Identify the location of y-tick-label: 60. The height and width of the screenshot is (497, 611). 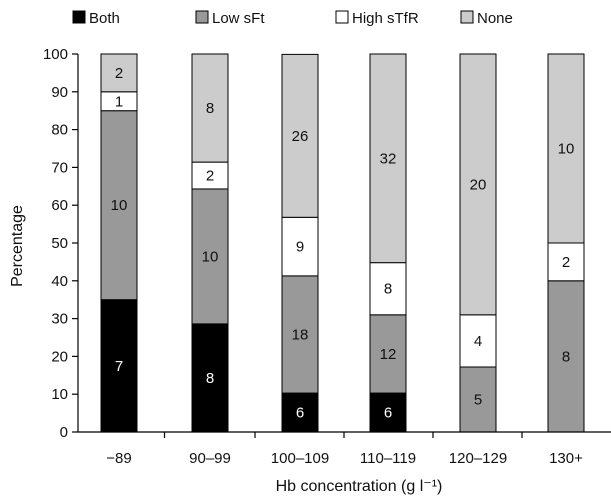
(59, 205).